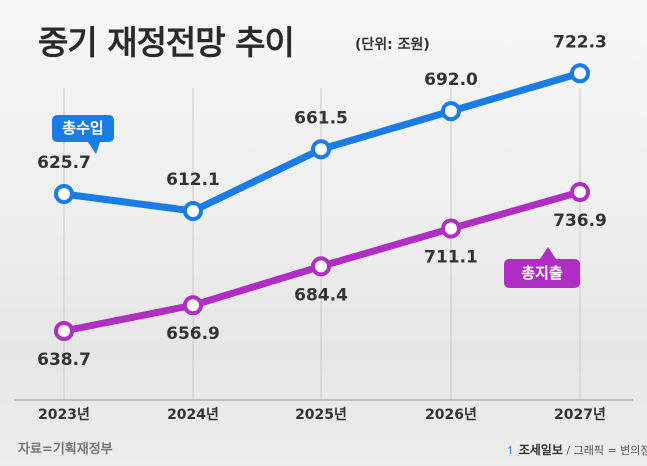 Image resolution: width=647 pixels, height=466 pixels. I want to click on data-label: 661.5, so click(321, 118).